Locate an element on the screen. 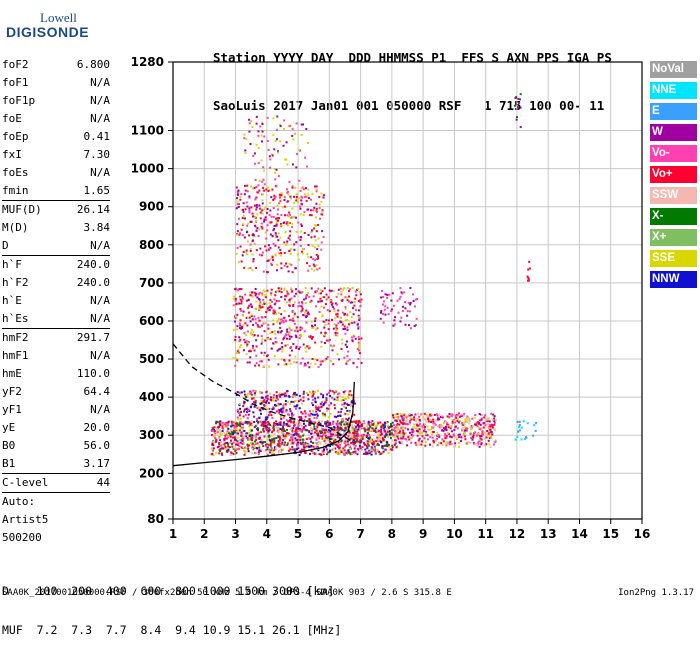 The width and height of the screenshot is (700, 650). profile-trace is located at coordinates (263, 393).